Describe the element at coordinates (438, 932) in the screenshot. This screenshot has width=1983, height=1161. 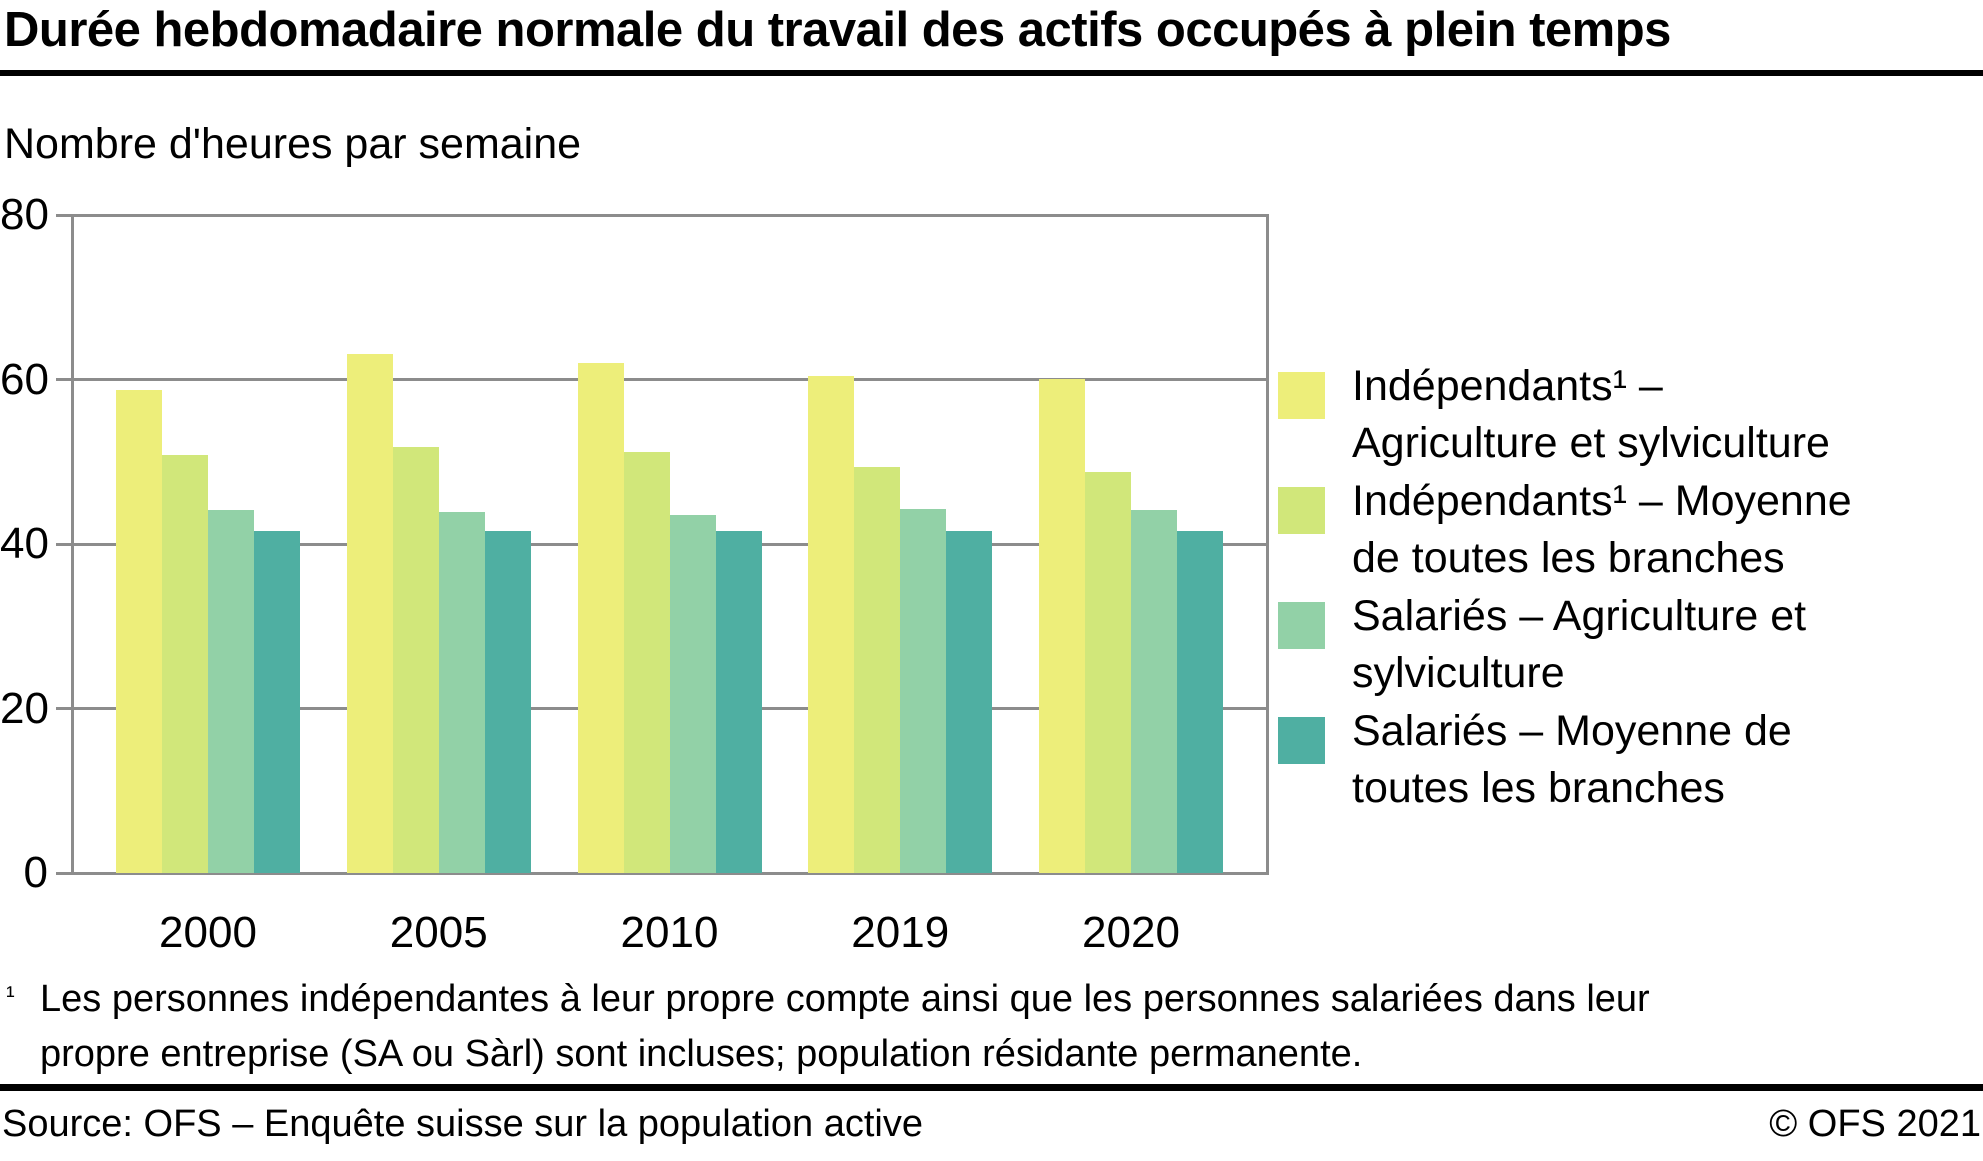
I see `x-axis-label: 2005` at that location.